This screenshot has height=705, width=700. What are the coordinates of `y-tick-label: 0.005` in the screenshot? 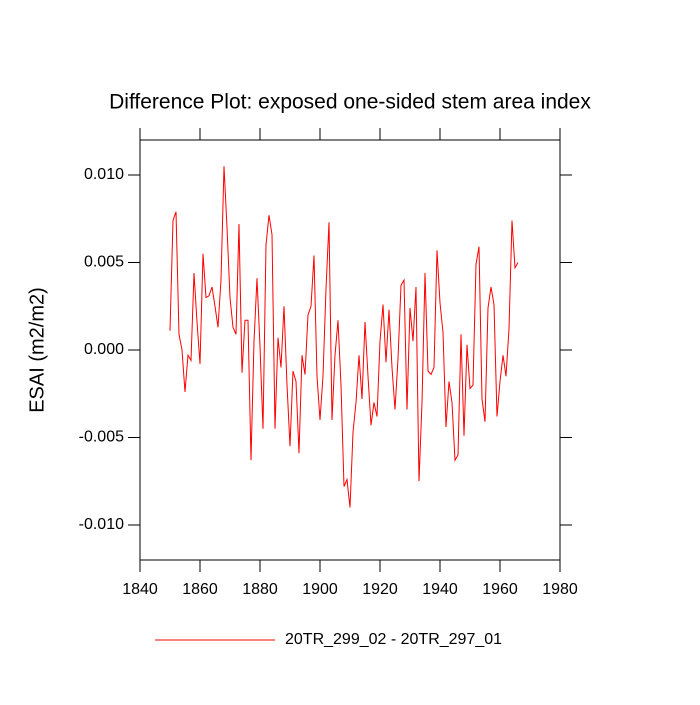 It's located at (104, 262).